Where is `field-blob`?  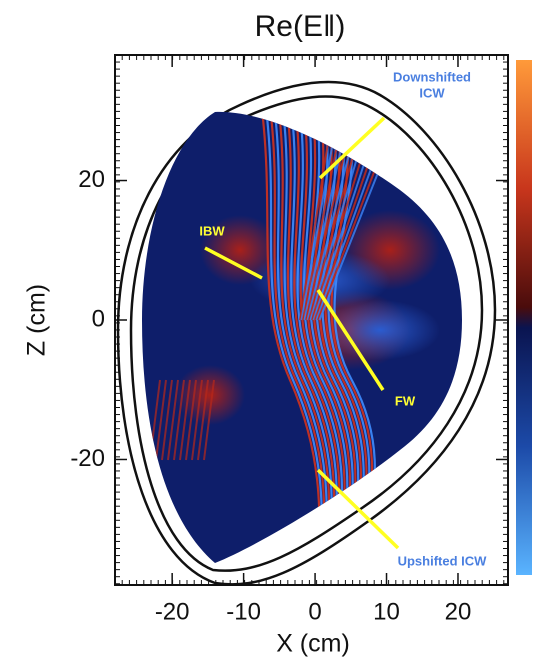
field-blob is located at coordinates (380, 330).